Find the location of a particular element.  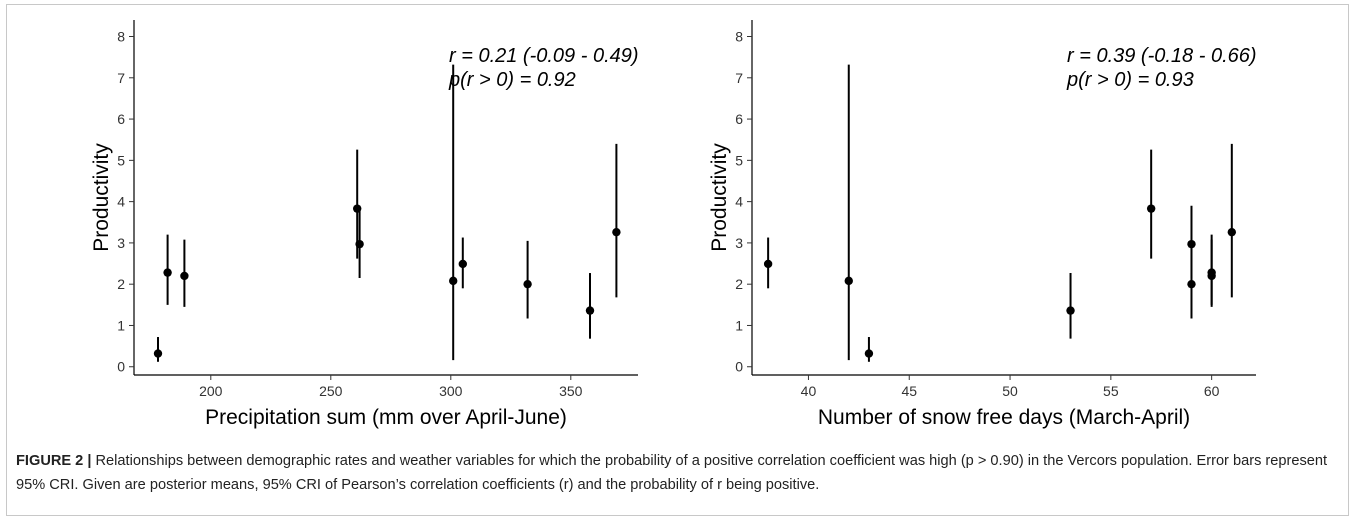

x-tick-label: 250 is located at coordinates (331, 391).